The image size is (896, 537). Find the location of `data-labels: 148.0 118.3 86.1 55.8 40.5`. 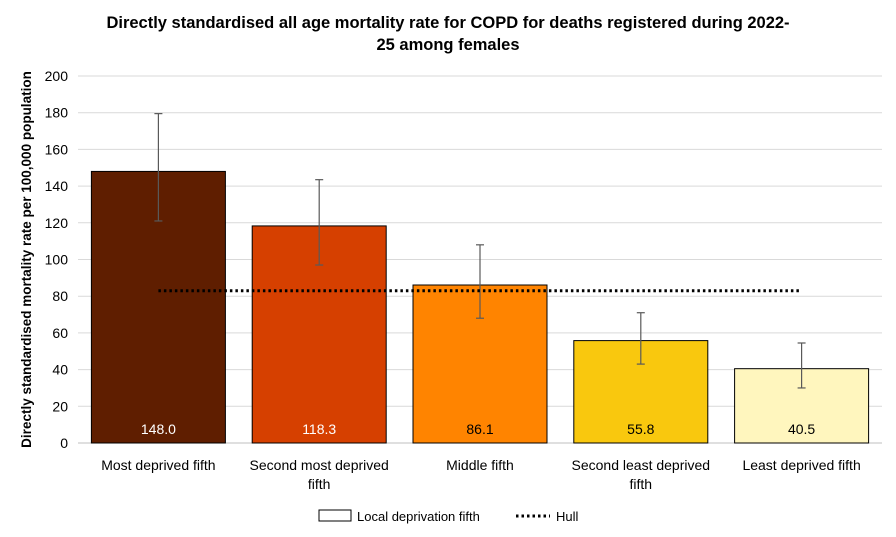

data-labels: 148.0 118.3 86.1 55.8 40.5 is located at coordinates (478, 429).